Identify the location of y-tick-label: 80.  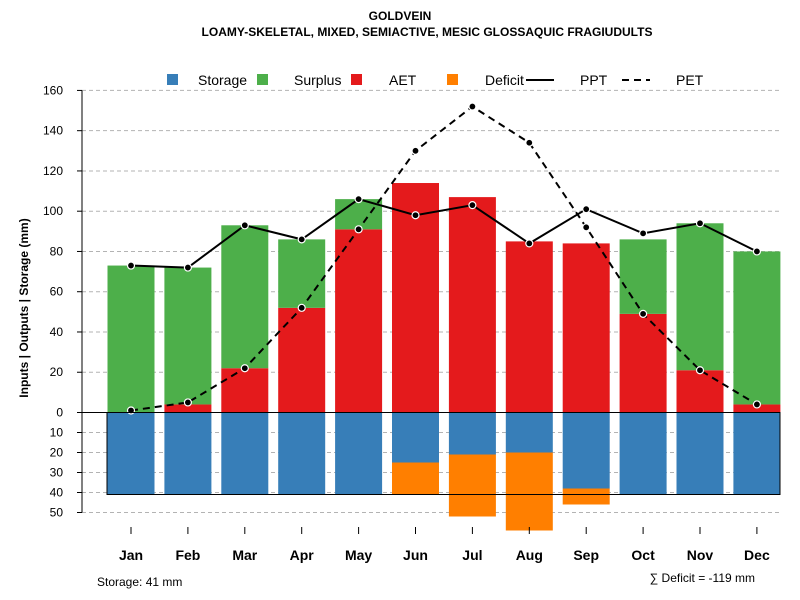
(57, 251).